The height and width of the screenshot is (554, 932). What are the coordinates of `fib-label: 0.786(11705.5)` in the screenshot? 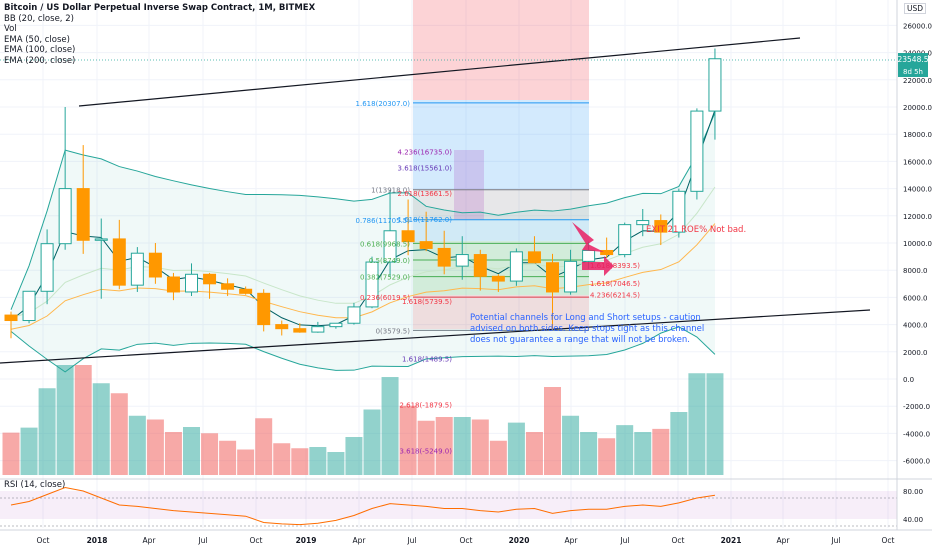 It's located at (383, 221).